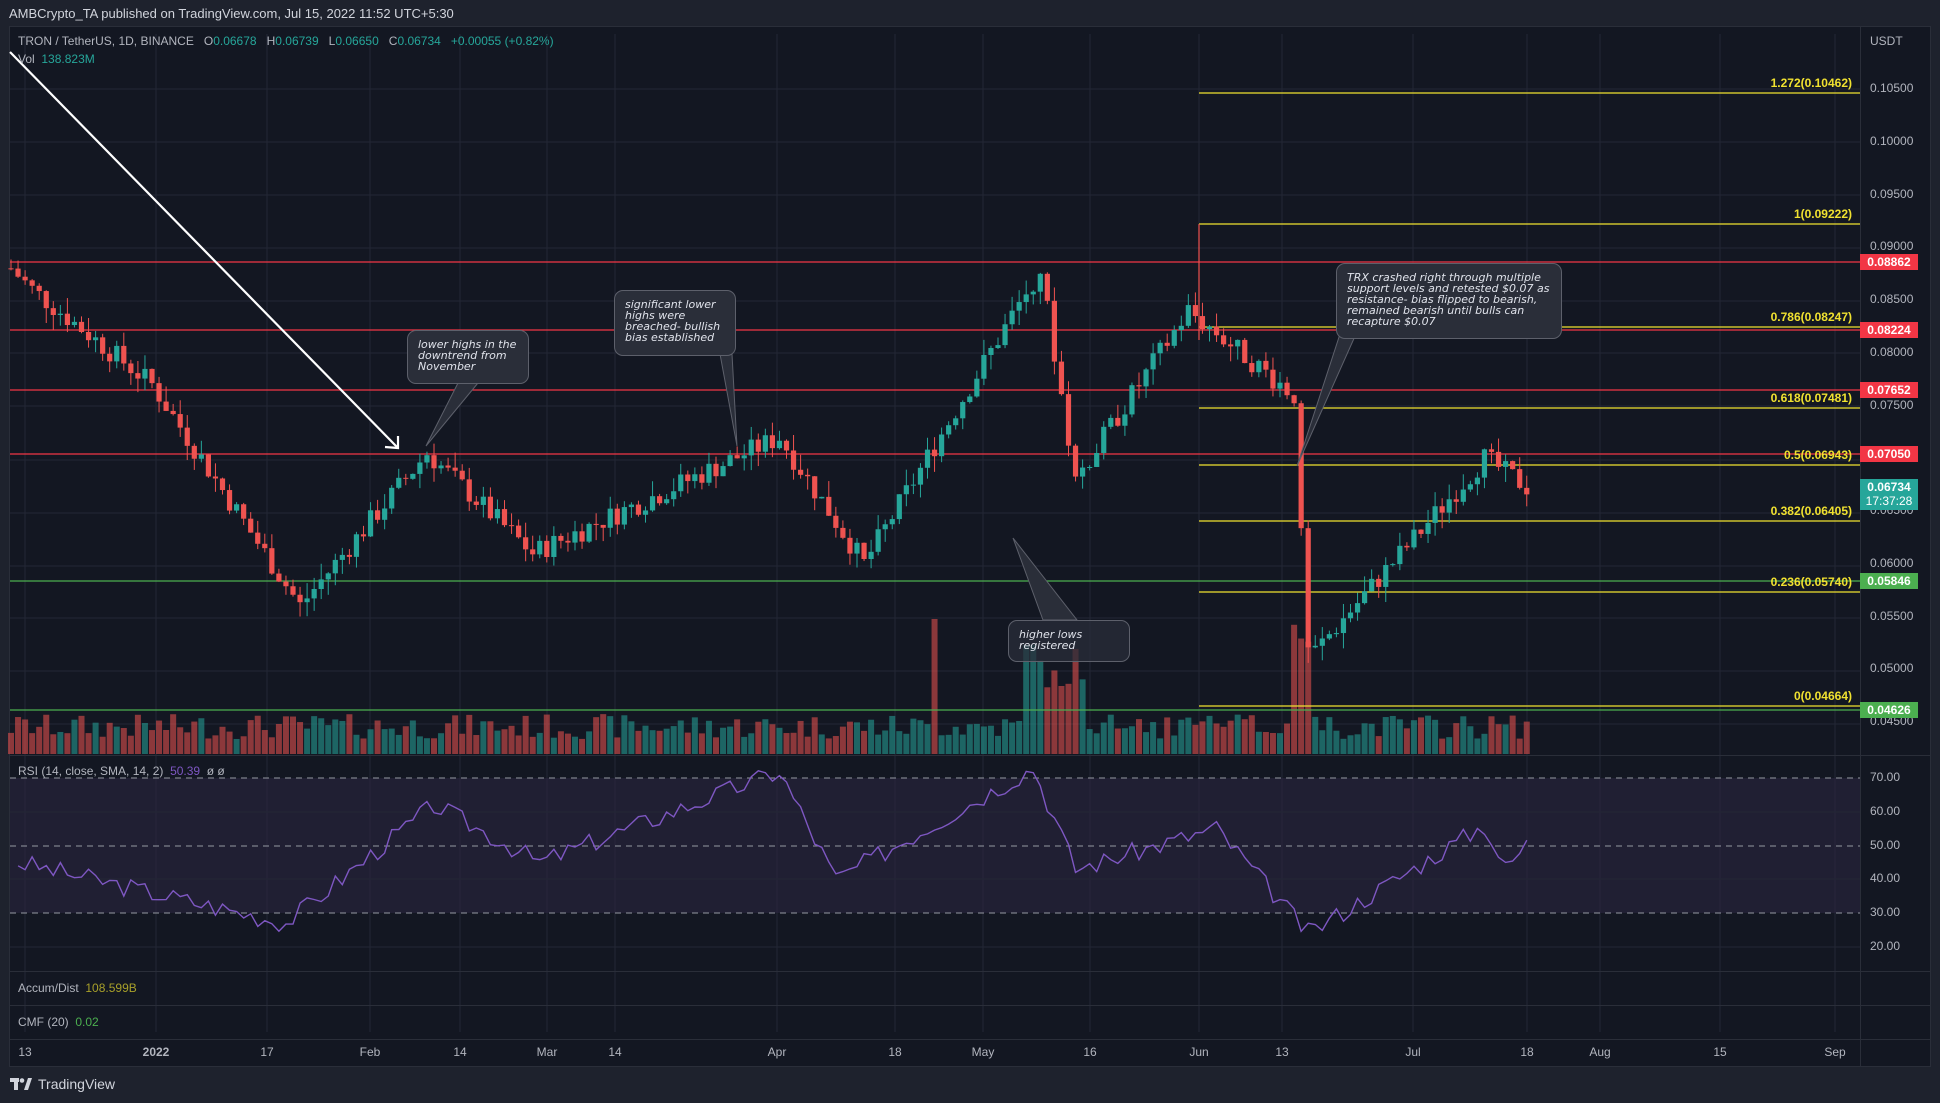 This screenshot has height=1103, width=1940. What do you see at coordinates (267, 1052) in the screenshot?
I see `time-tick: 17` at bounding box center [267, 1052].